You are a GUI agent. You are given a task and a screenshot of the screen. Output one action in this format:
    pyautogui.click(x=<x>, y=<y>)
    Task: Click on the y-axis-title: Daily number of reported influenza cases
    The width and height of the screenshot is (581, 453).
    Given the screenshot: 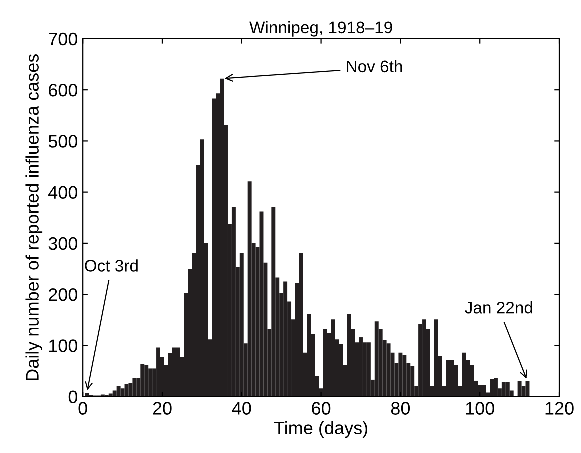 What is the action you would take?
    pyautogui.click(x=34, y=217)
    